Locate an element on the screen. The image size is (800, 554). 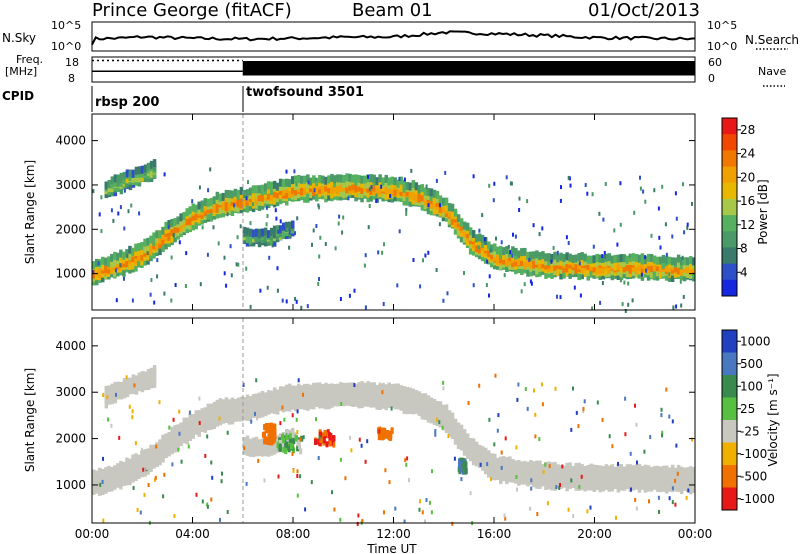
power-ytick-label-3: 4000 is located at coordinates (70, 141).